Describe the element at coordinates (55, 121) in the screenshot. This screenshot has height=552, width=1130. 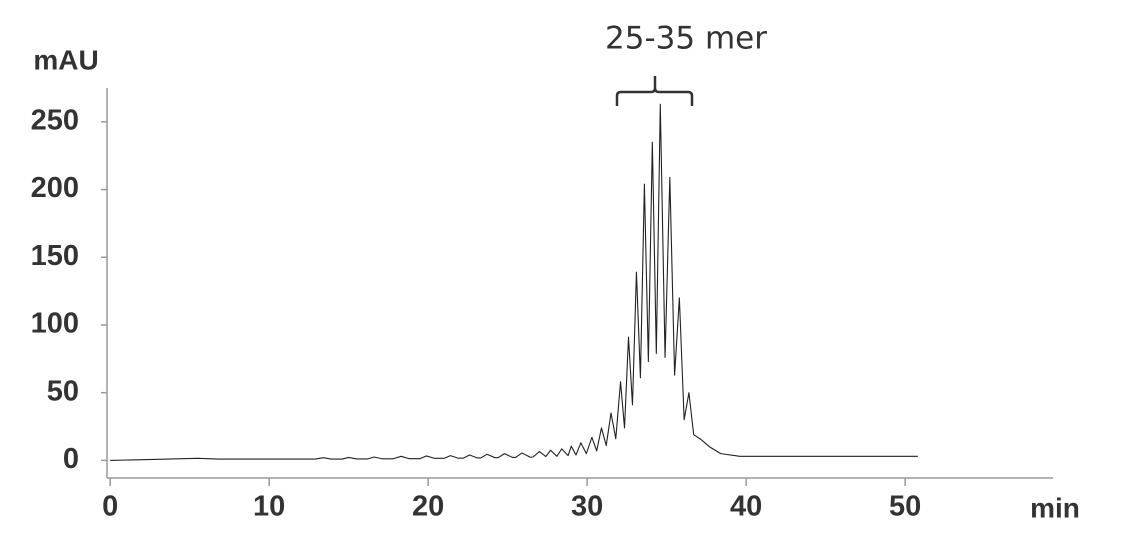
I see `y-tick-label: 250` at that location.